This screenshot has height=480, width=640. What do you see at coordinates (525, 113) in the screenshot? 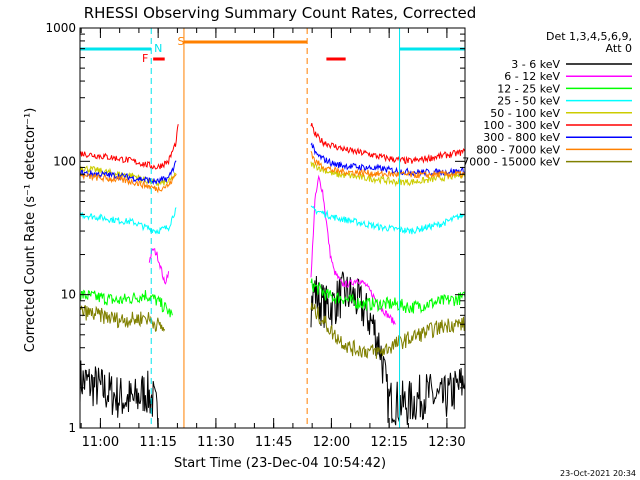
I see `legend-label: 50 - 100 keV` at bounding box center [525, 113].